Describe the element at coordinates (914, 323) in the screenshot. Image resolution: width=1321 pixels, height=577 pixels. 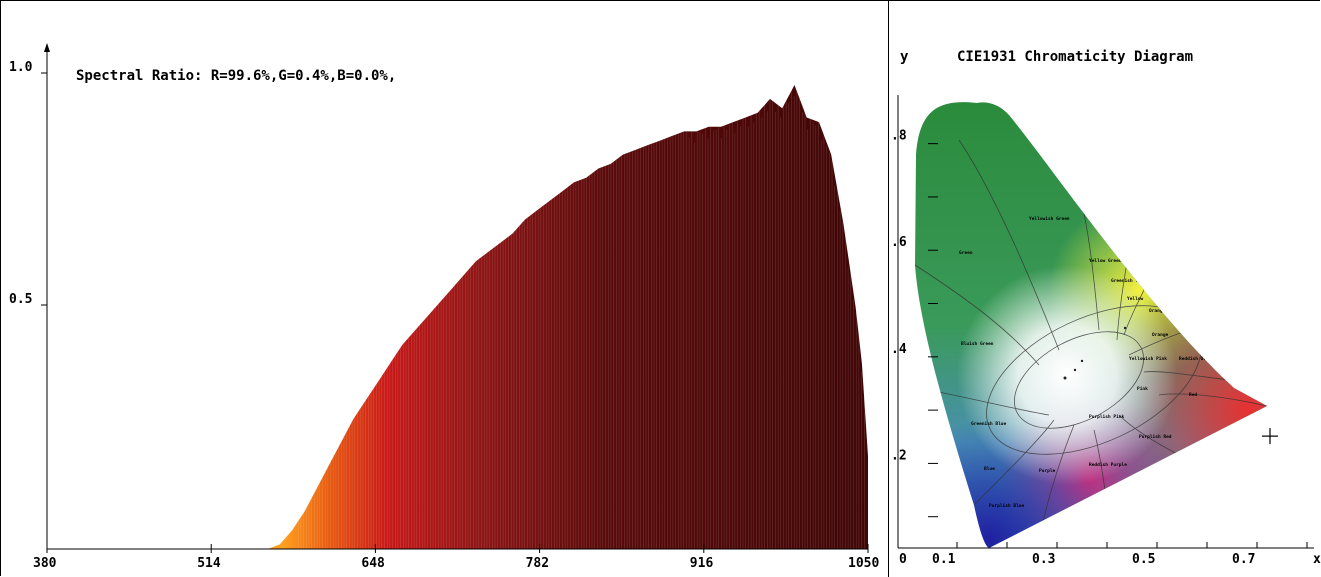
I see `cie-y-ticks: .8 .6 .4 .2` at that location.